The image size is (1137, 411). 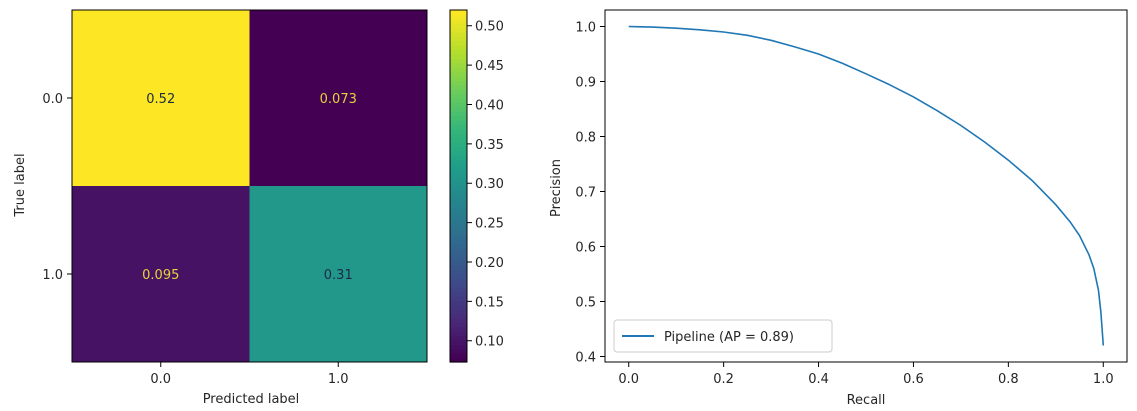 I want to click on legend-box, so click(x=723, y=336).